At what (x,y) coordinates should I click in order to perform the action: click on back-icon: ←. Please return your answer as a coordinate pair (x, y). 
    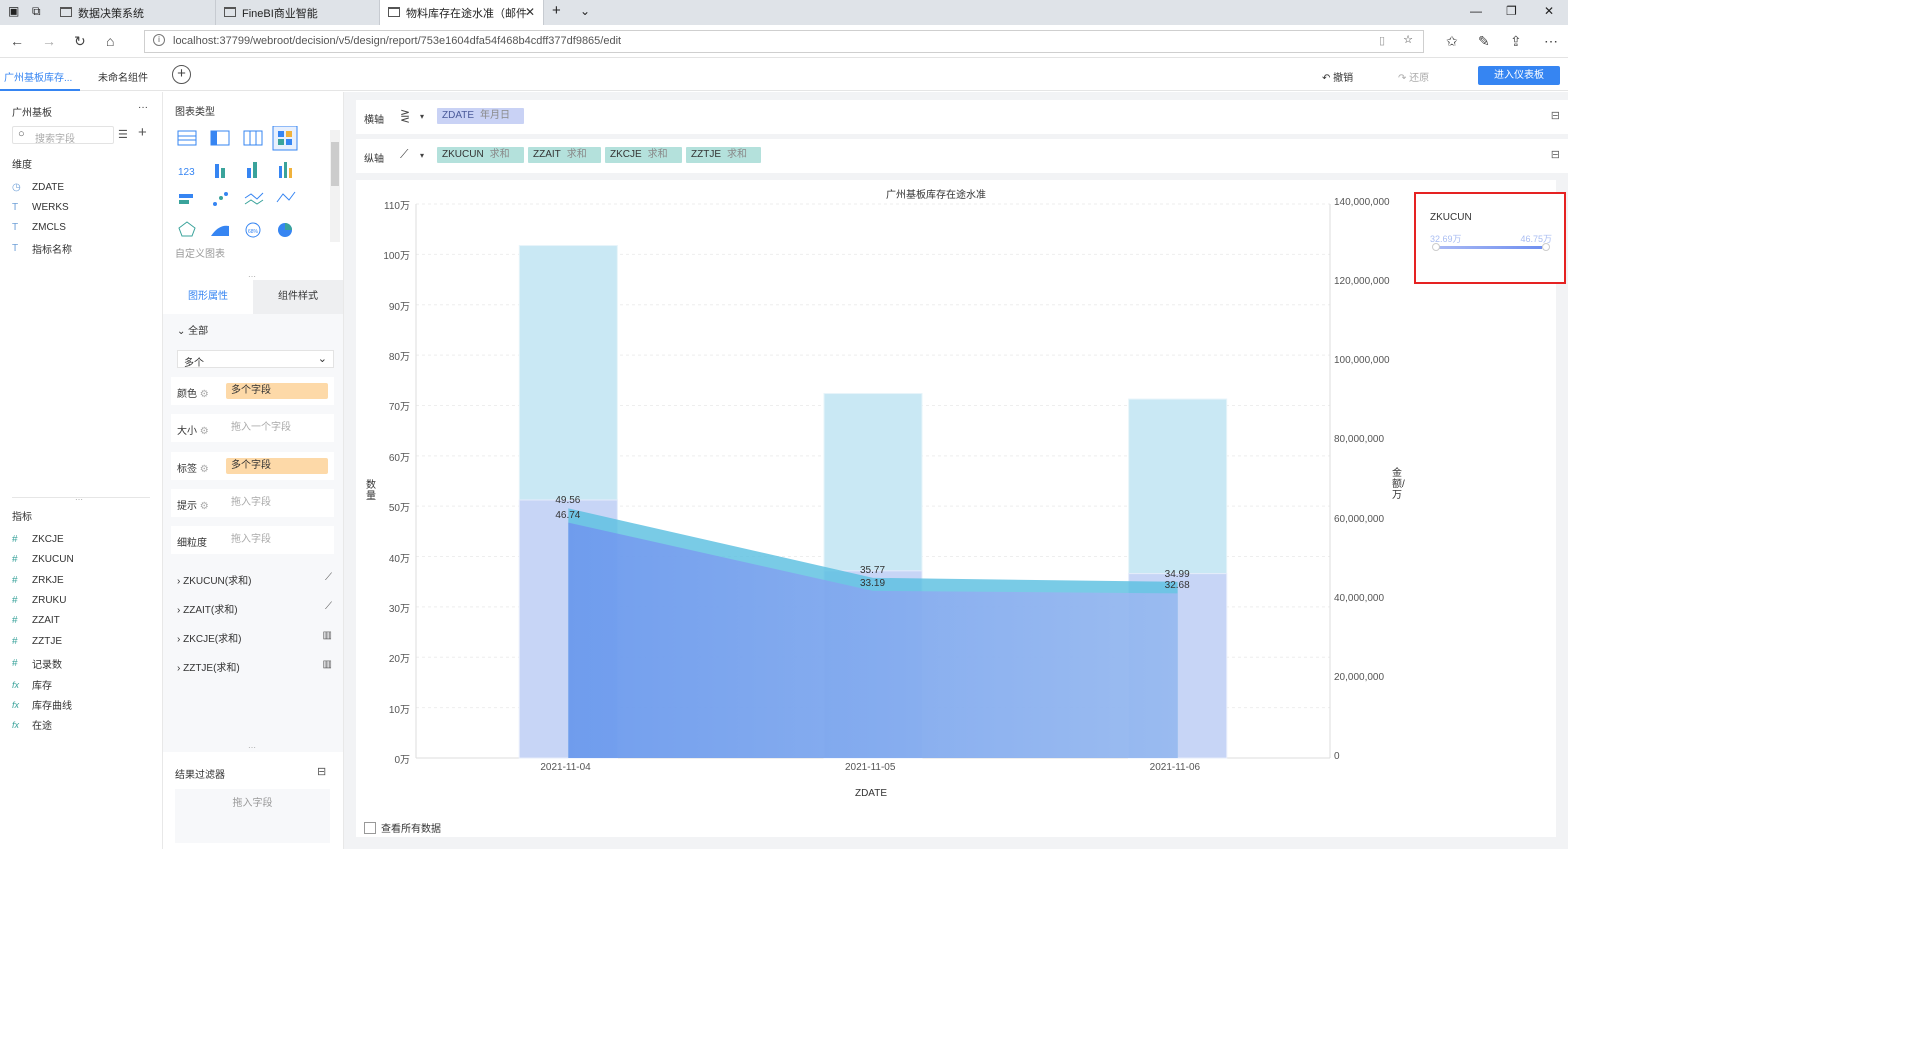
    Looking at the image, I should click on (17, 41).